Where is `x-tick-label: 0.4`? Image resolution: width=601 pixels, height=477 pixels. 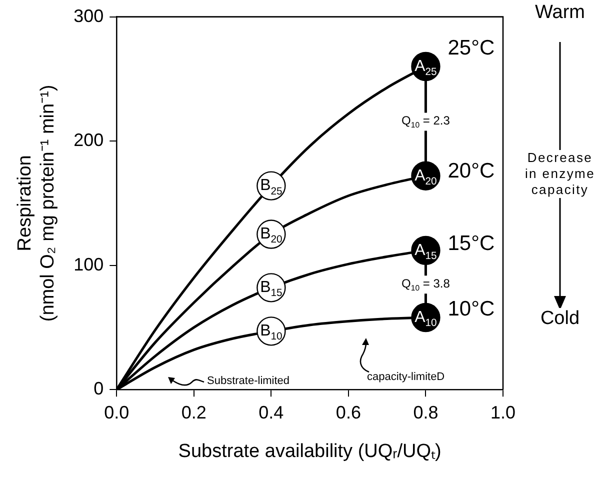 x-tick-label: 0.4 is located at coordinates (271, 412).